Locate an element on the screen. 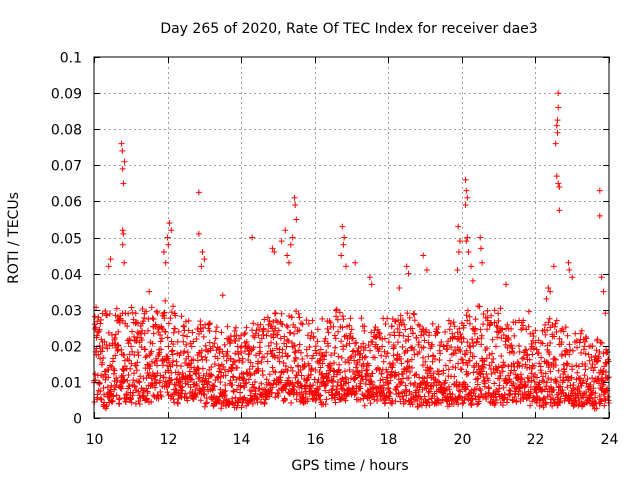  y-tick-label: 0.04 is located at coordinates (66, 276).